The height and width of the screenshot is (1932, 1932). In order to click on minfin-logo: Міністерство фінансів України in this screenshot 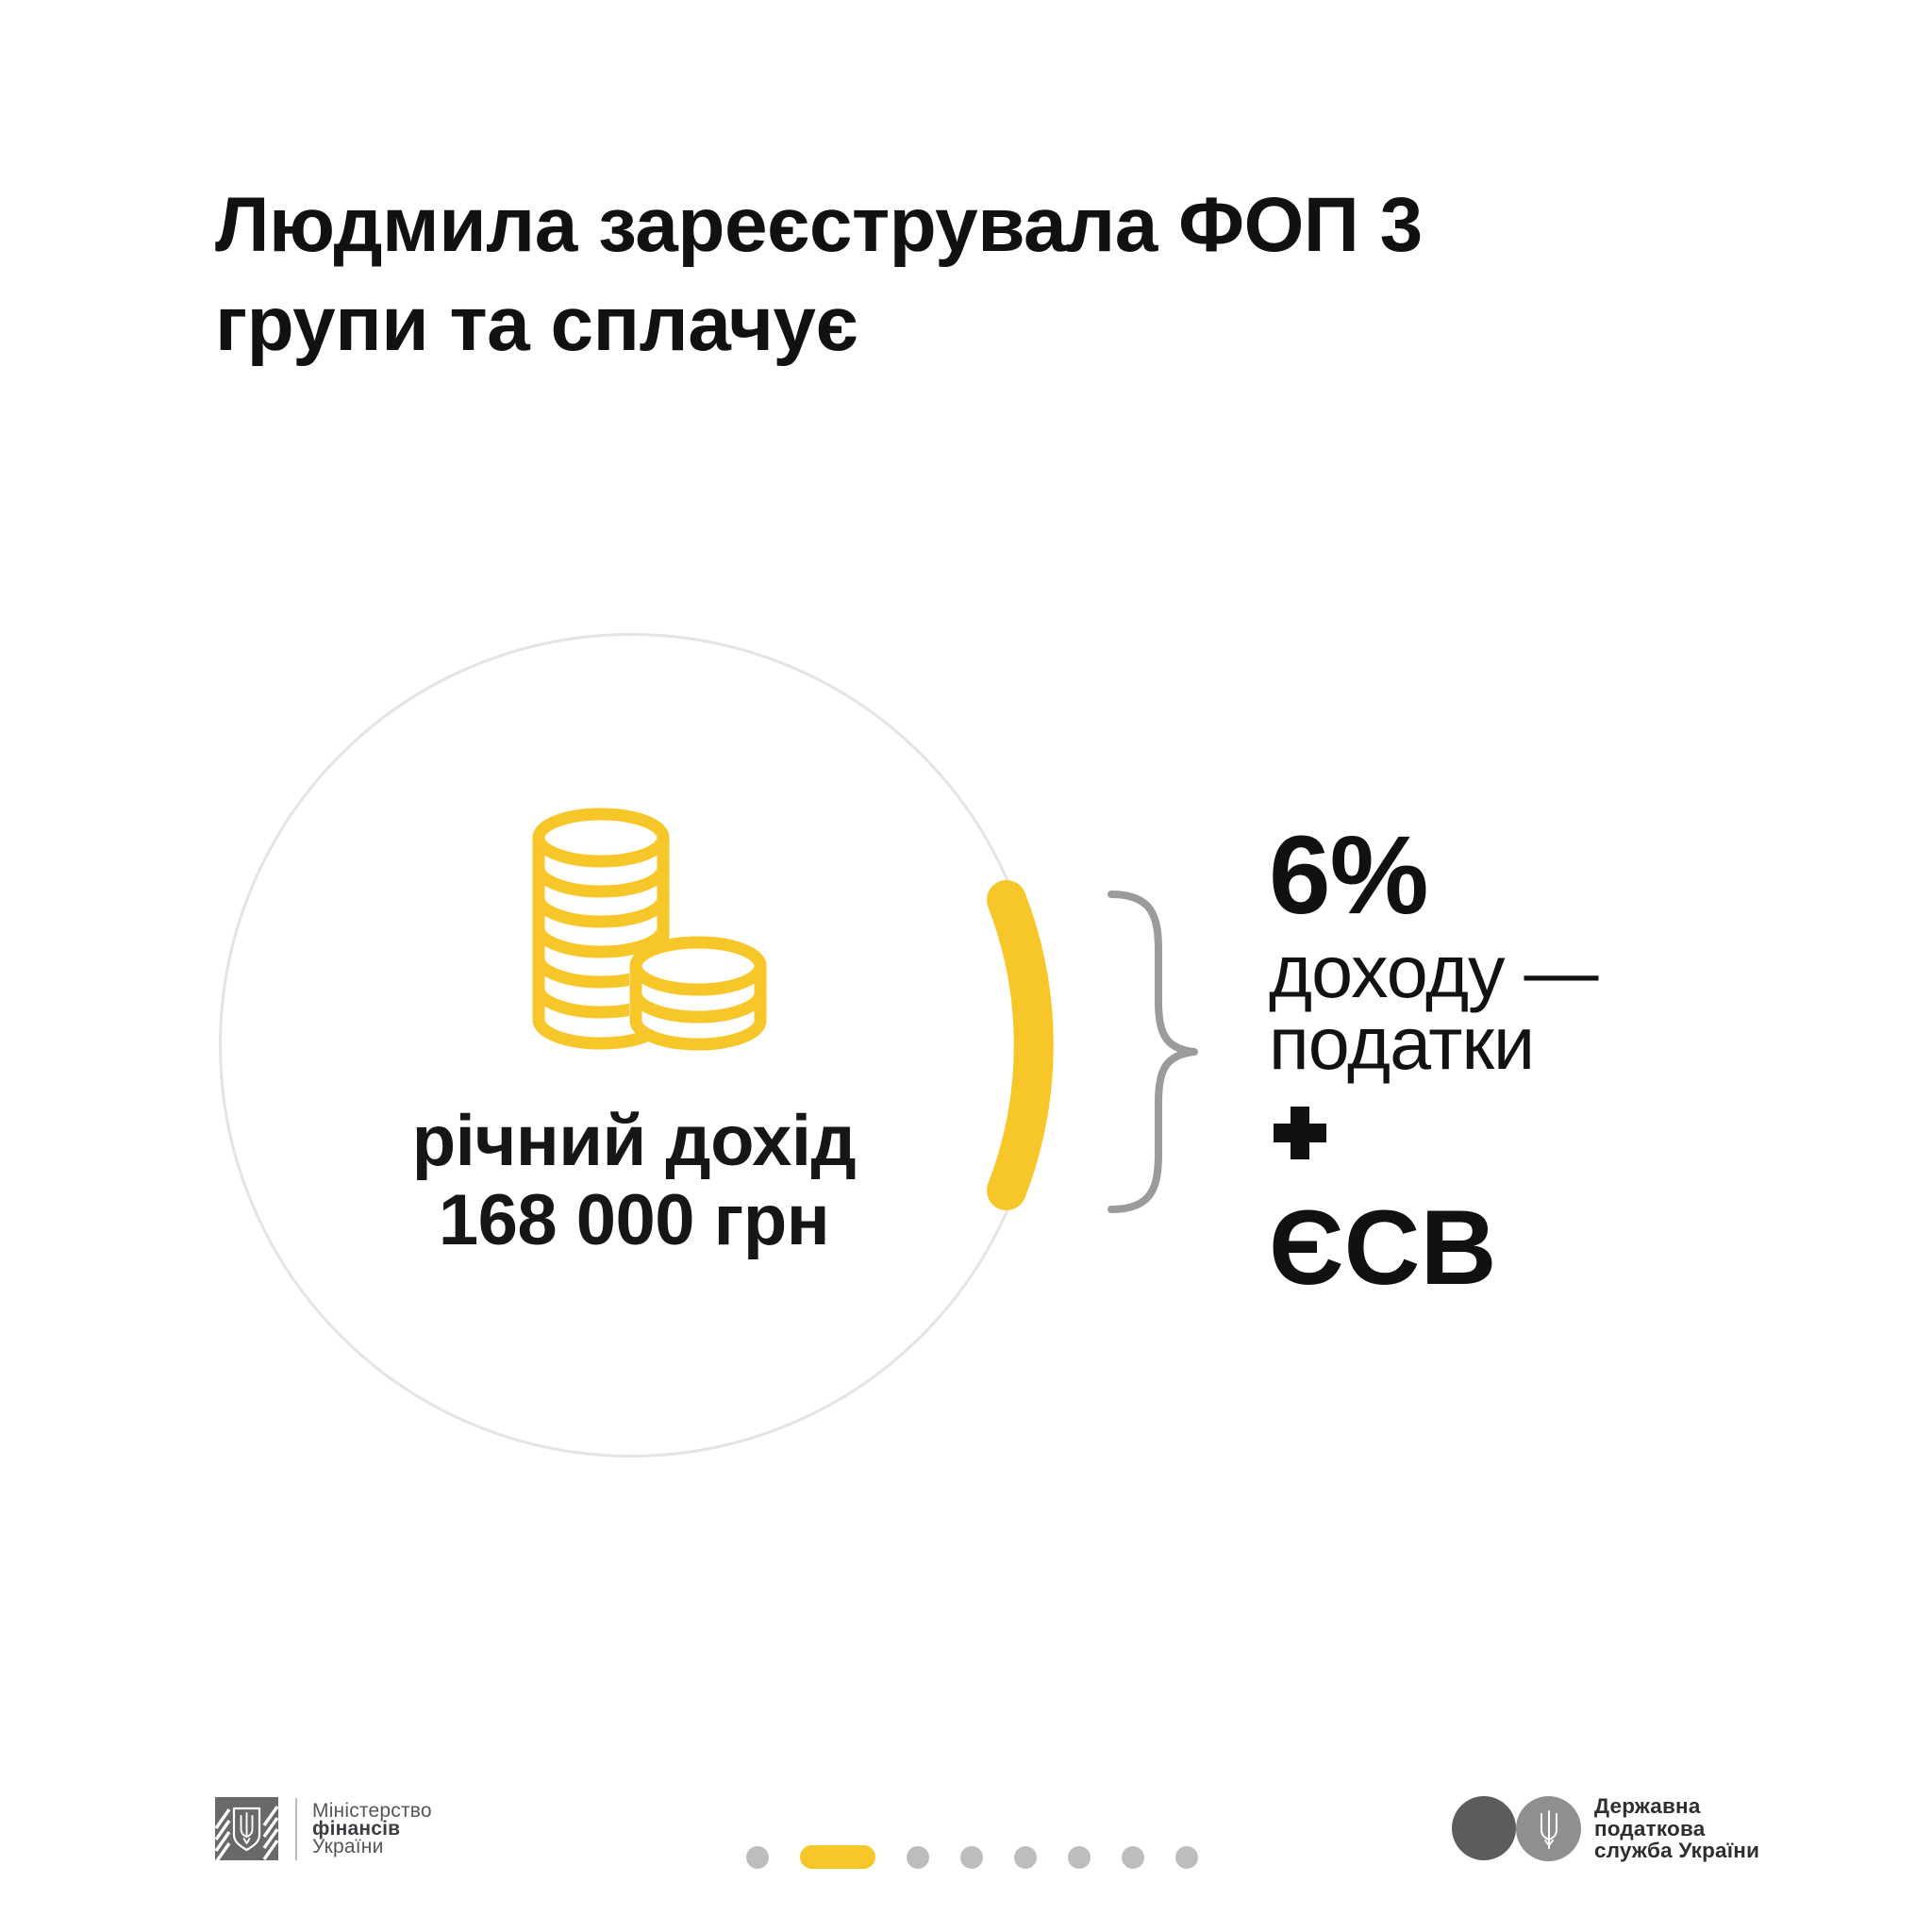, I will do `click(323, 1829)`.